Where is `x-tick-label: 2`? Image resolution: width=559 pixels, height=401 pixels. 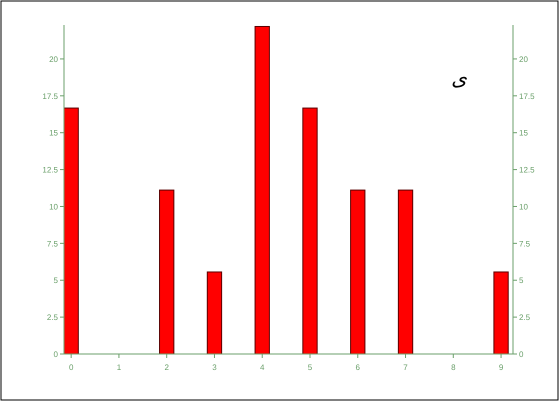
x-tick-label: 2 is located at coordinates (167, 367).